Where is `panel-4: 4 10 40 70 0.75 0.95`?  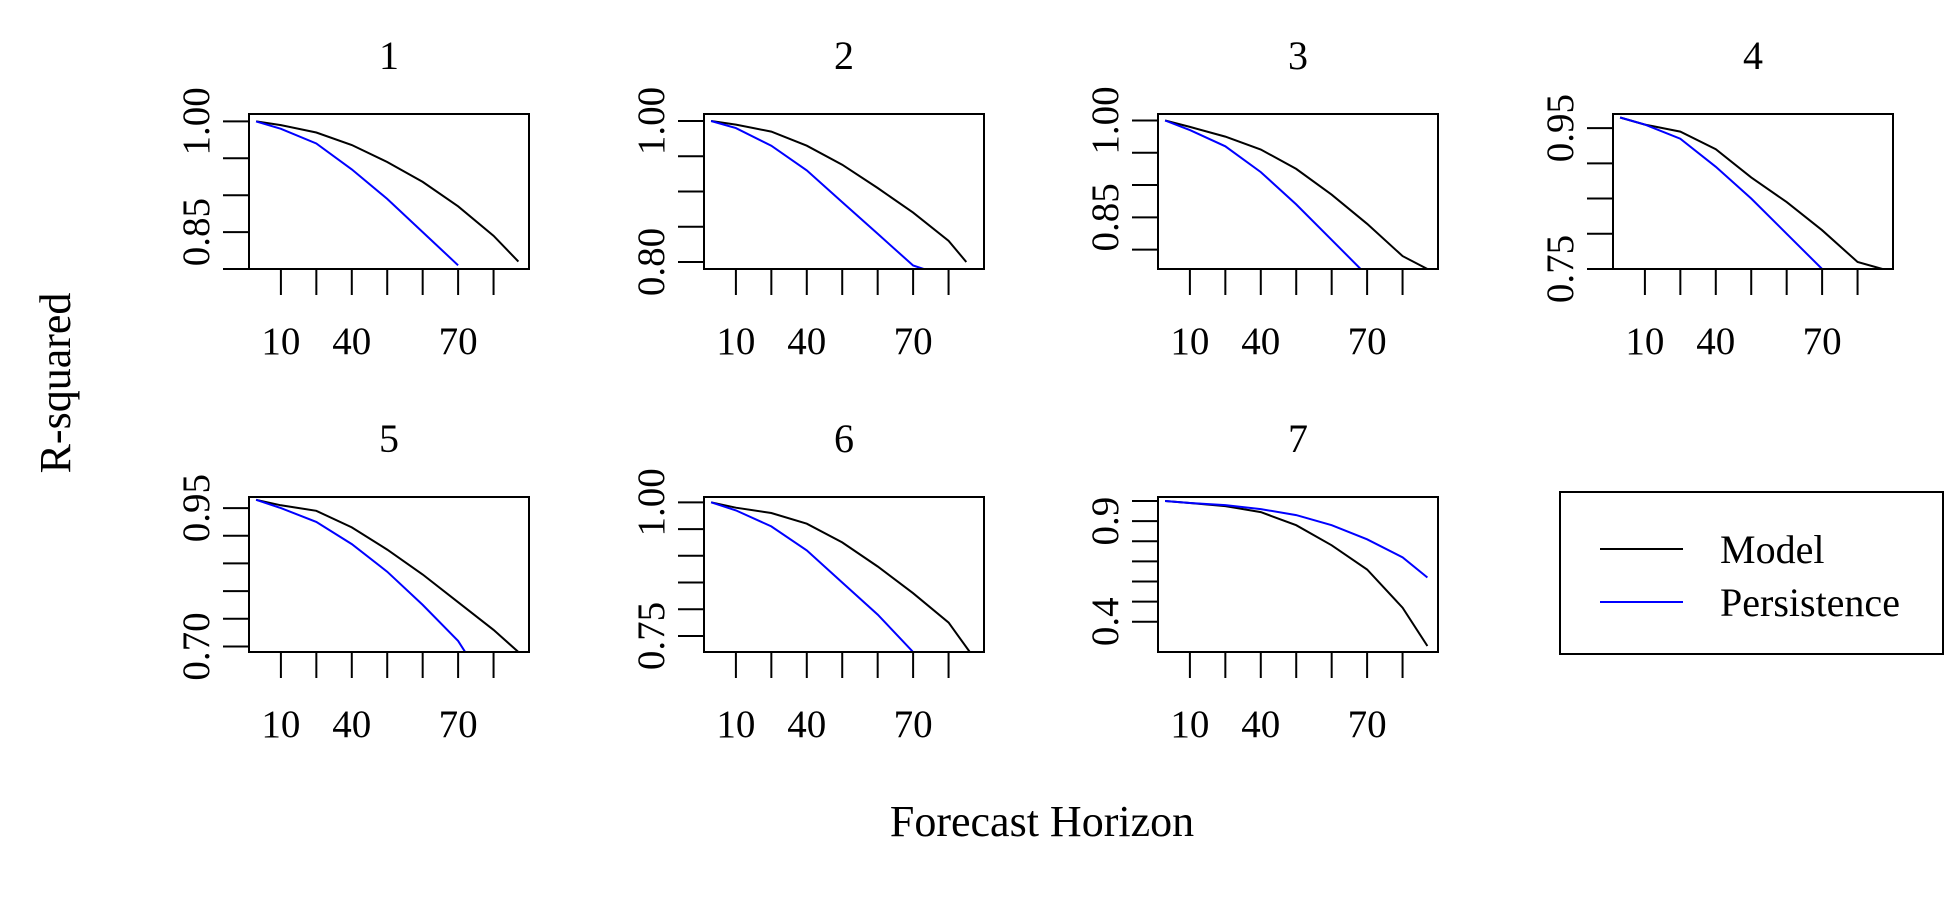
panel-4: 4 10 40 70 0.75 0.95 is located at coordinates (1716, 198).